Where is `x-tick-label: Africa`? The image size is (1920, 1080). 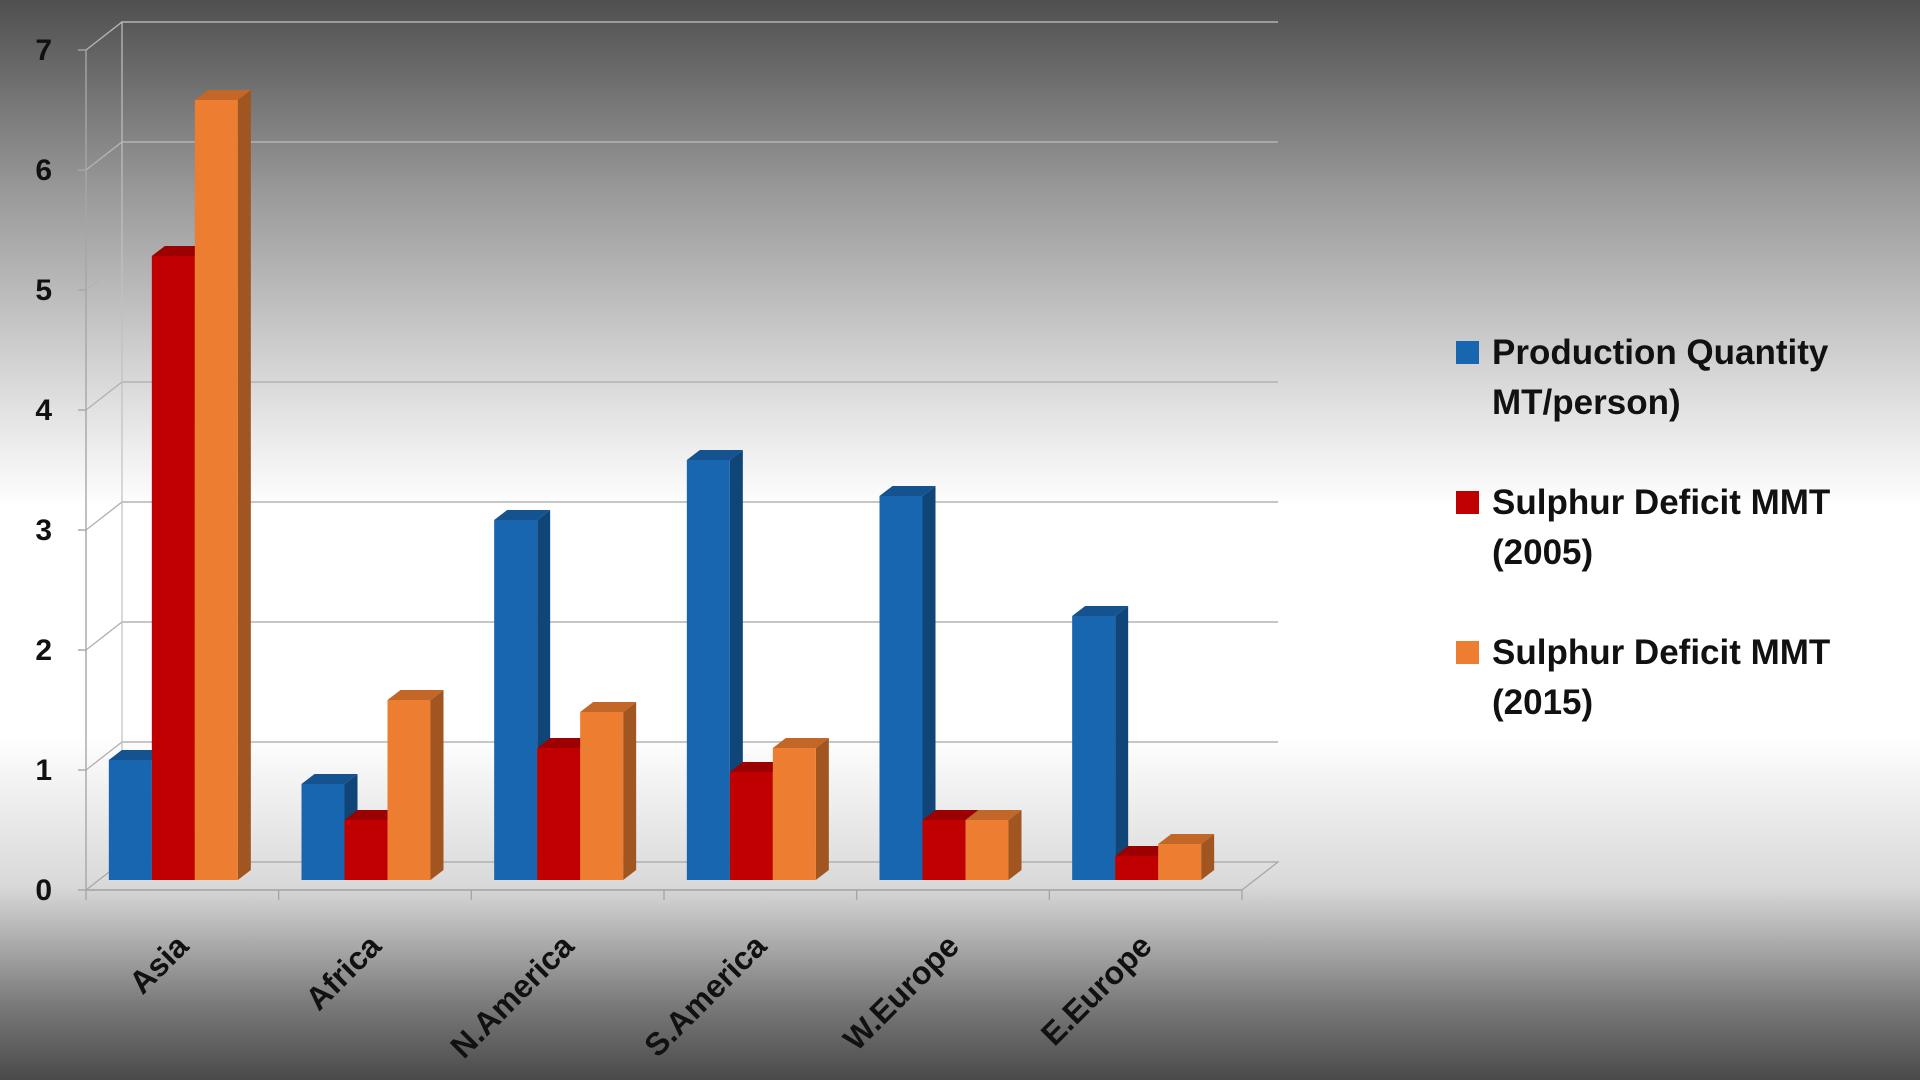
x-tick-label: Africa is located at coordinates (343, 972).